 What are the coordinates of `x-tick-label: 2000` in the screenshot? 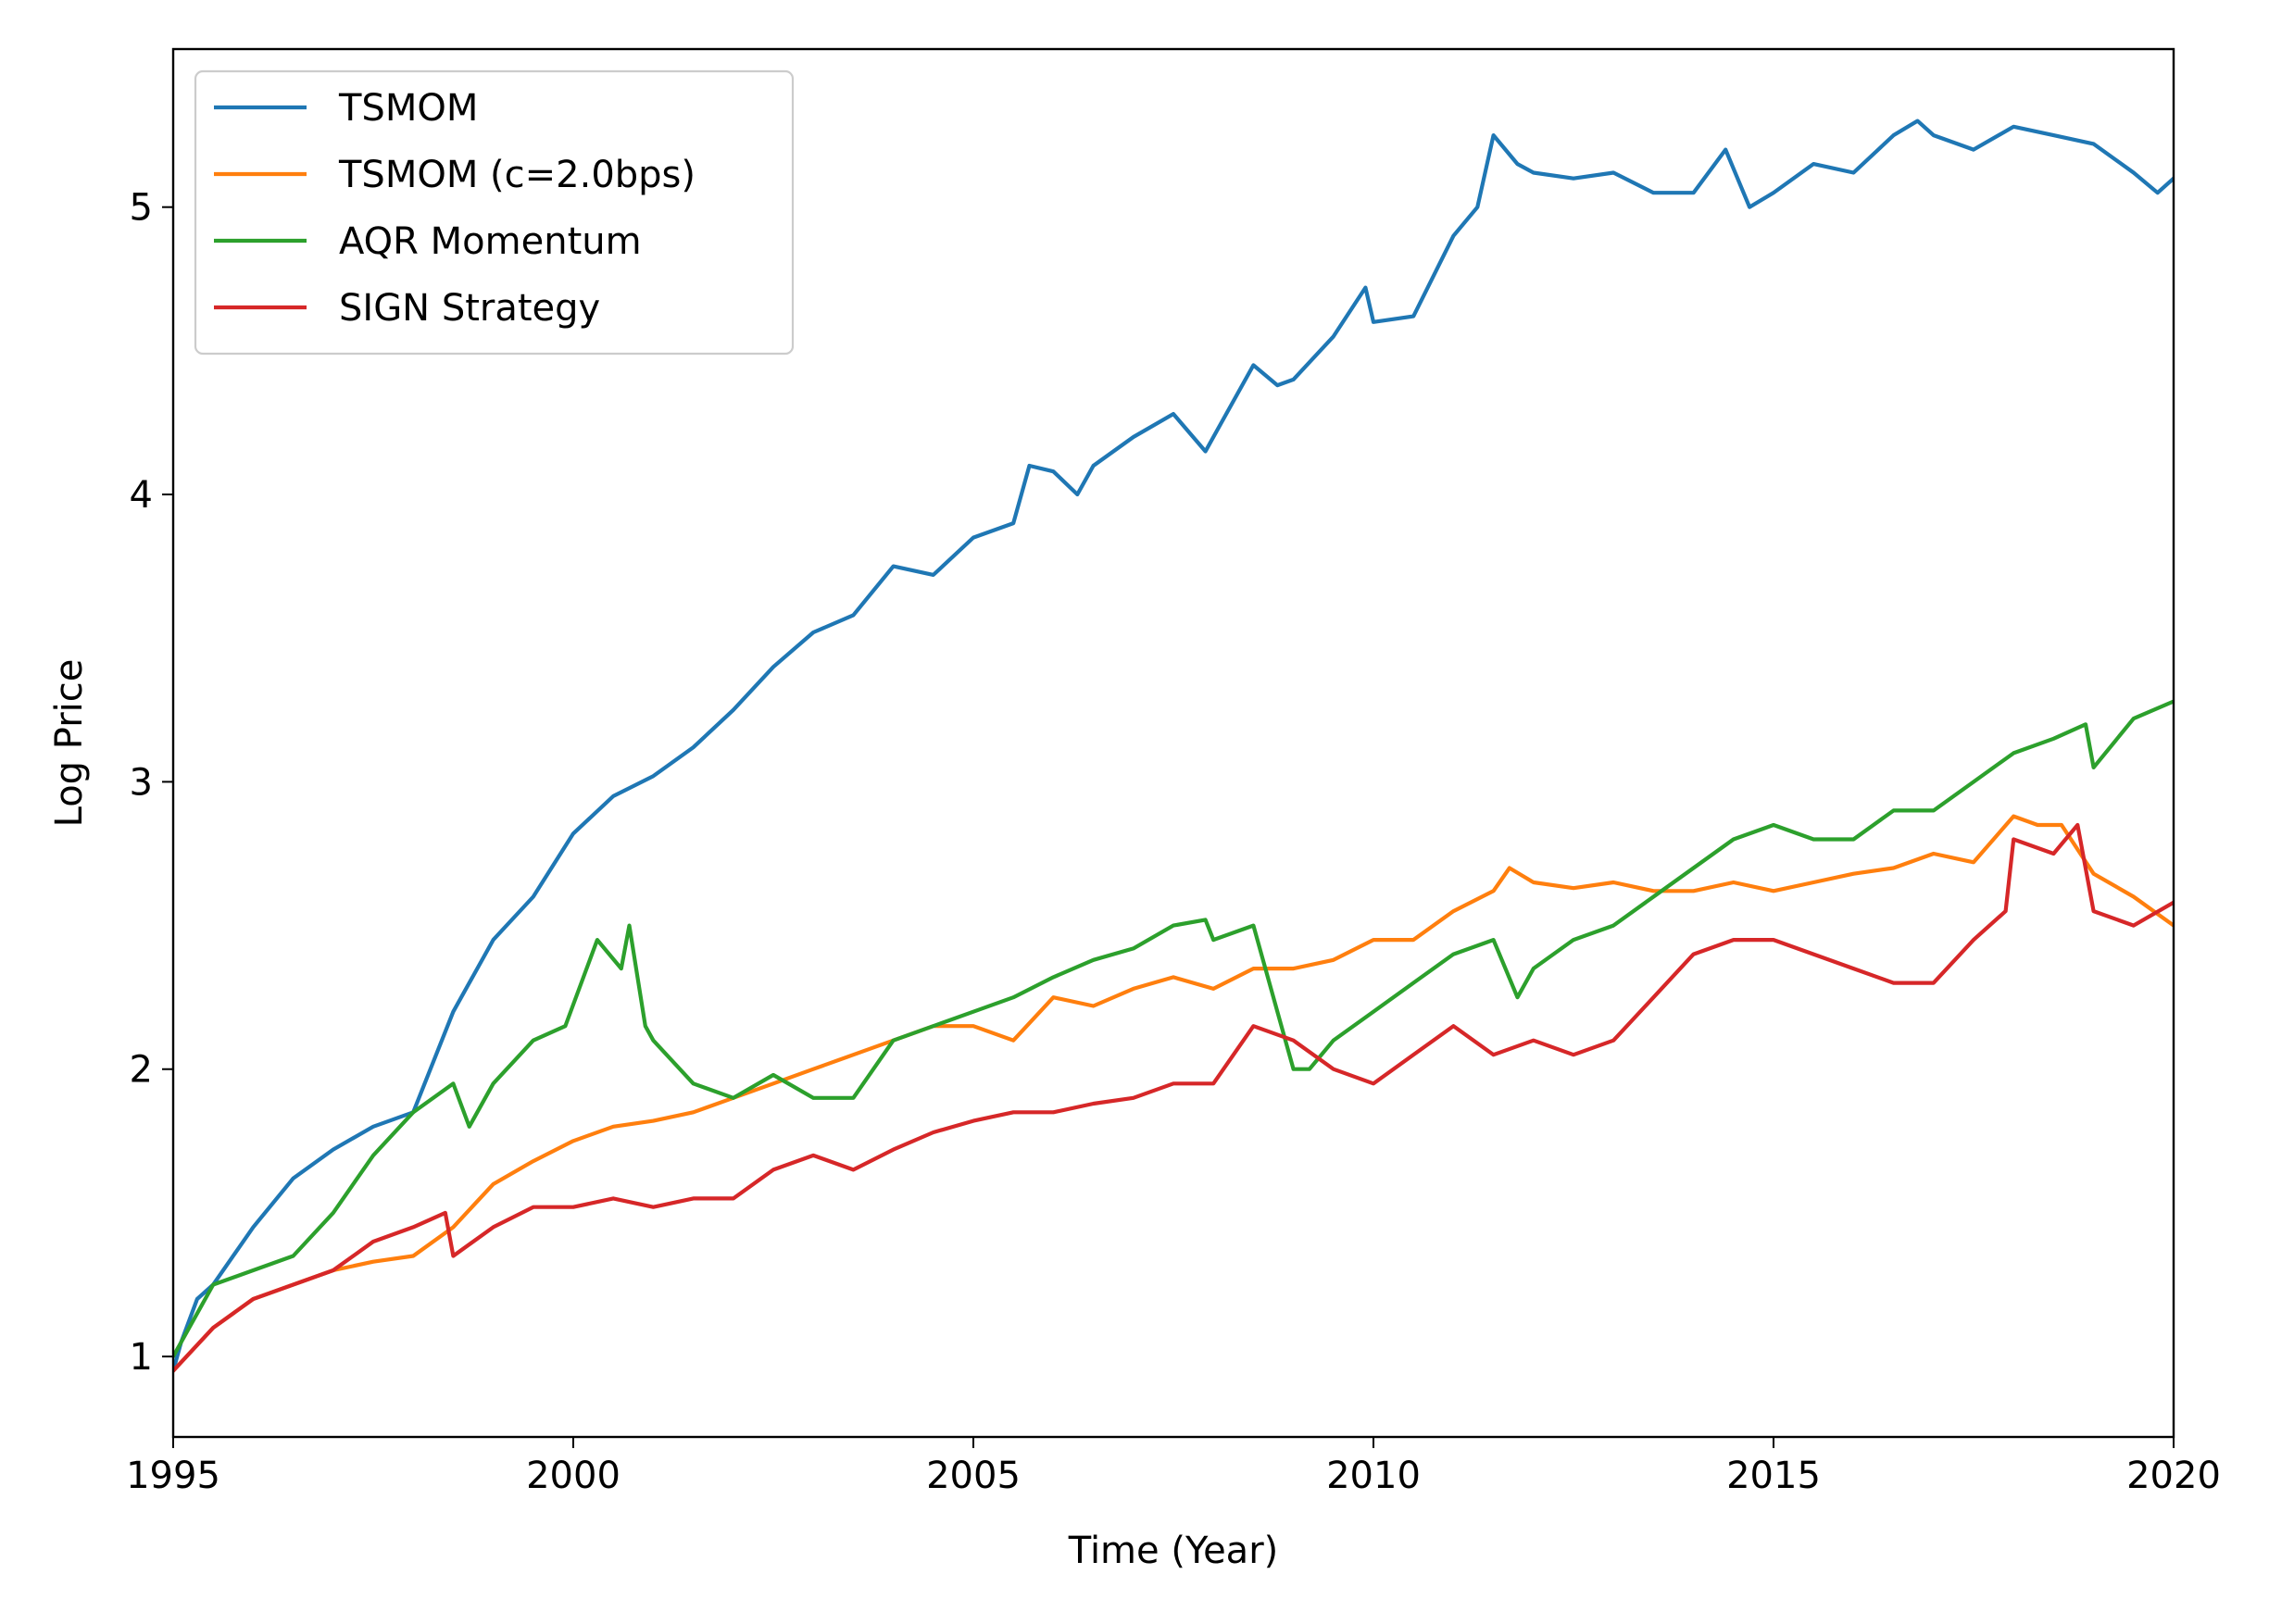 It's located at (573, 1476).